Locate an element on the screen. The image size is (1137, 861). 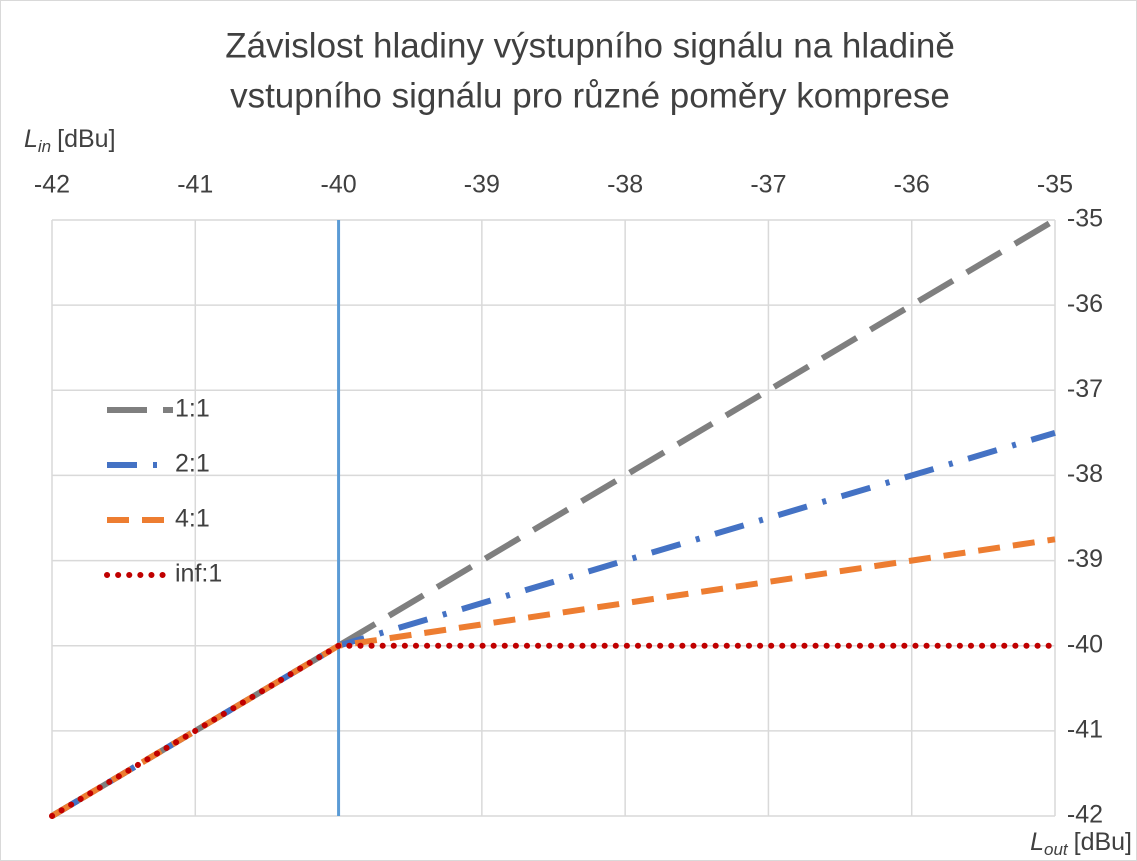
x-tick-label: -40 is located at coordinates (339, 185).